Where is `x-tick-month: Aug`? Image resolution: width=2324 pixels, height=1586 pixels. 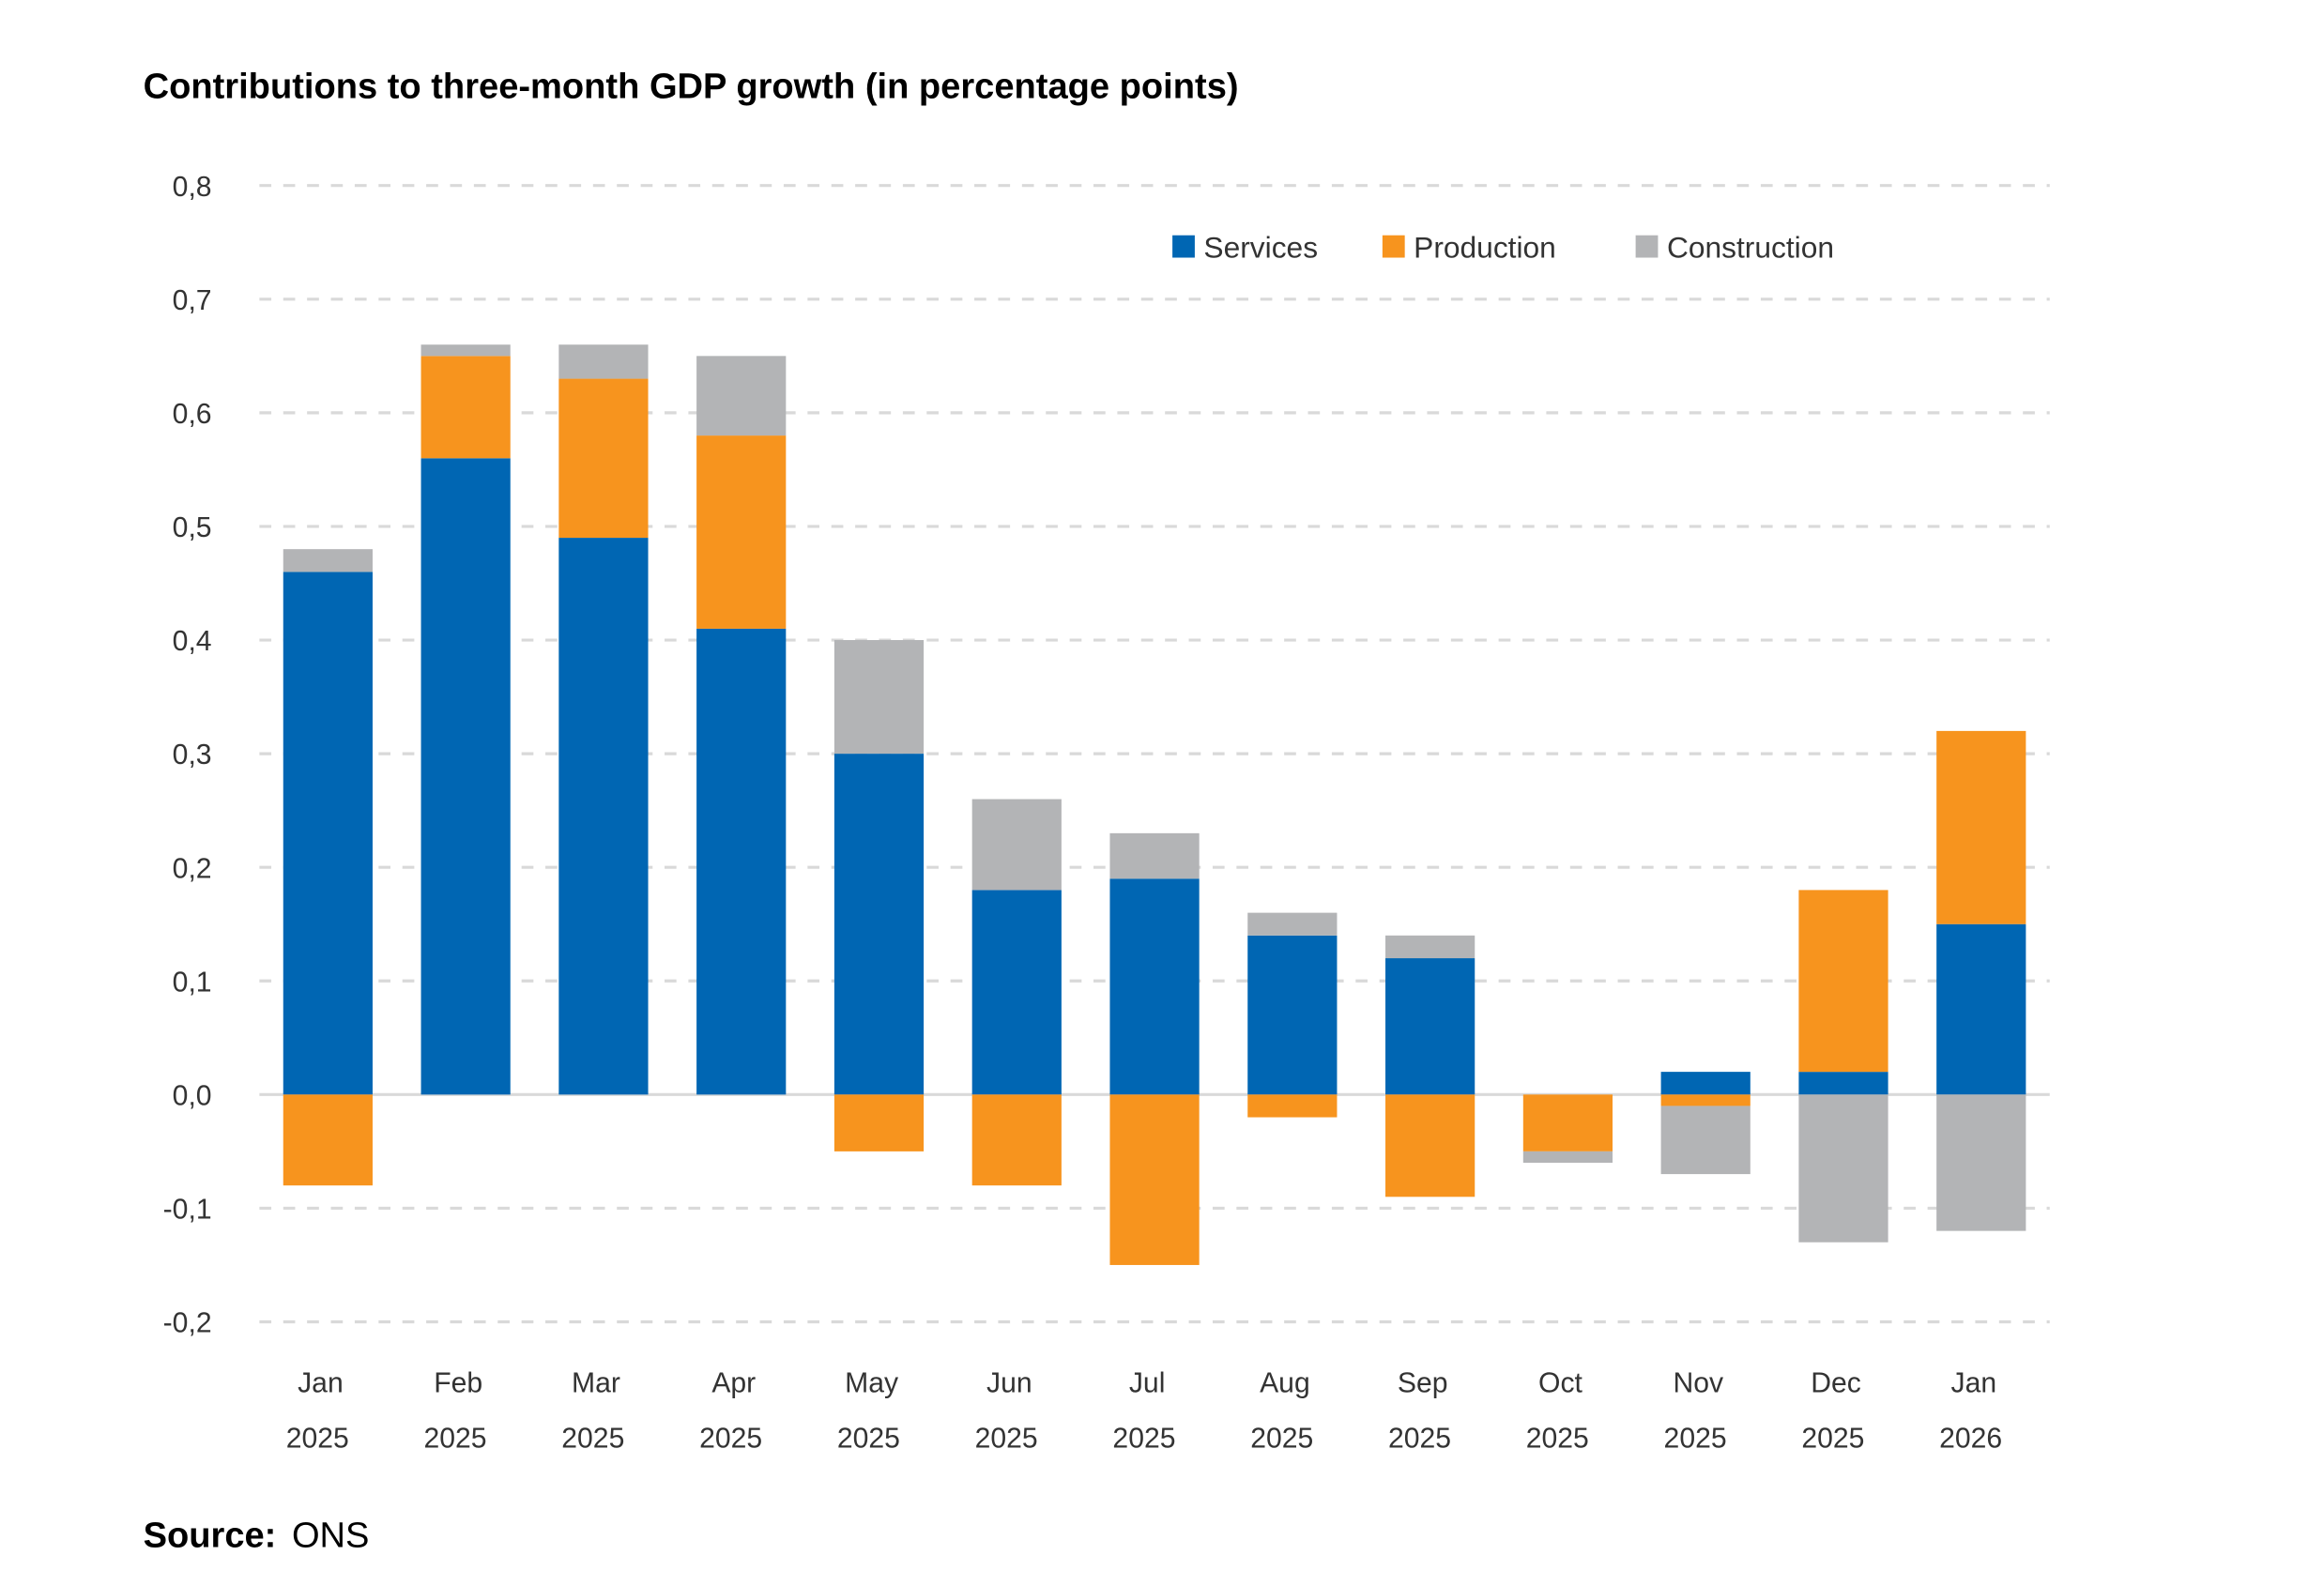
x-tick-month: Aug is located at coordinates (1285, 1383).